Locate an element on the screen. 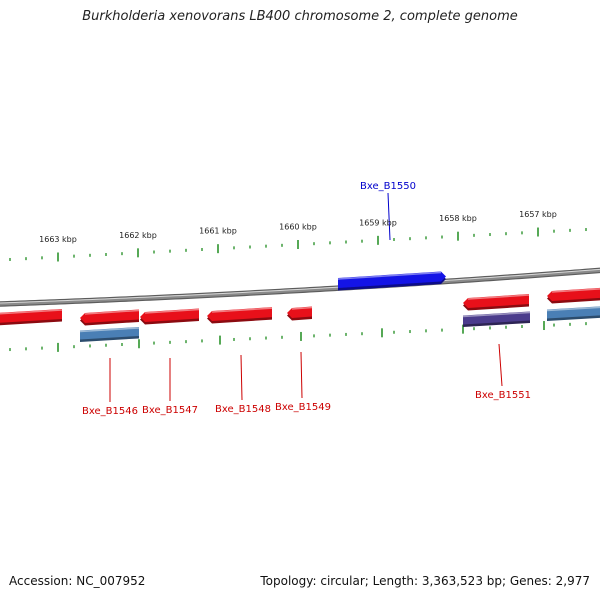 The width and height of the screenshot is (600, 600). gene-label-Bxe_B1549: Bxe_B1549 is located at coordinates (303, 407).